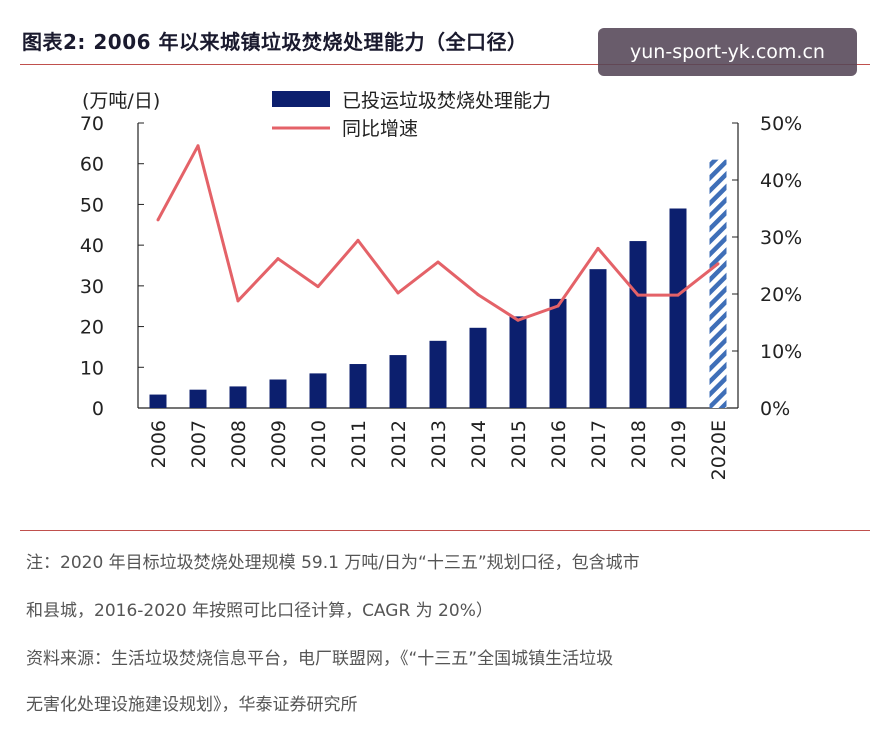 The width and height of the screenshot is (885, 732). What do you see at coordinates (781, 295) in the screenshot?
I see `right-tick-label: 20%` at bounding box center [781, 295].